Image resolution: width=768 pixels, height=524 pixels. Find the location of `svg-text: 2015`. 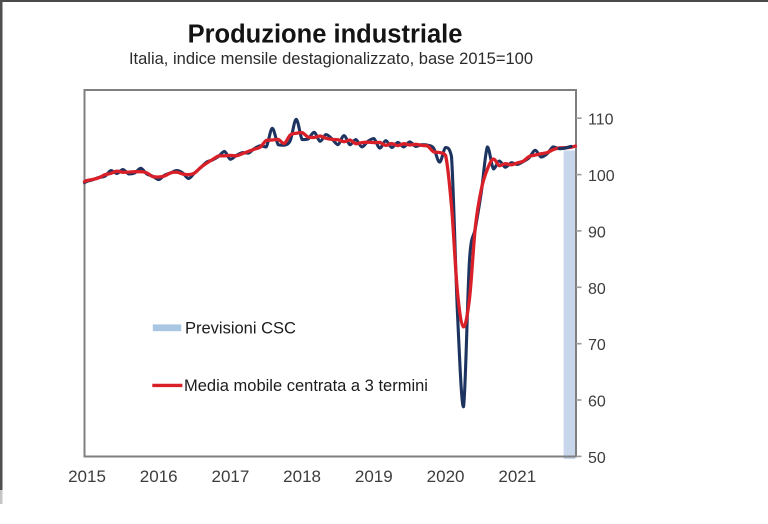

svg-text: 2015 is located at coordinates (87, 476).